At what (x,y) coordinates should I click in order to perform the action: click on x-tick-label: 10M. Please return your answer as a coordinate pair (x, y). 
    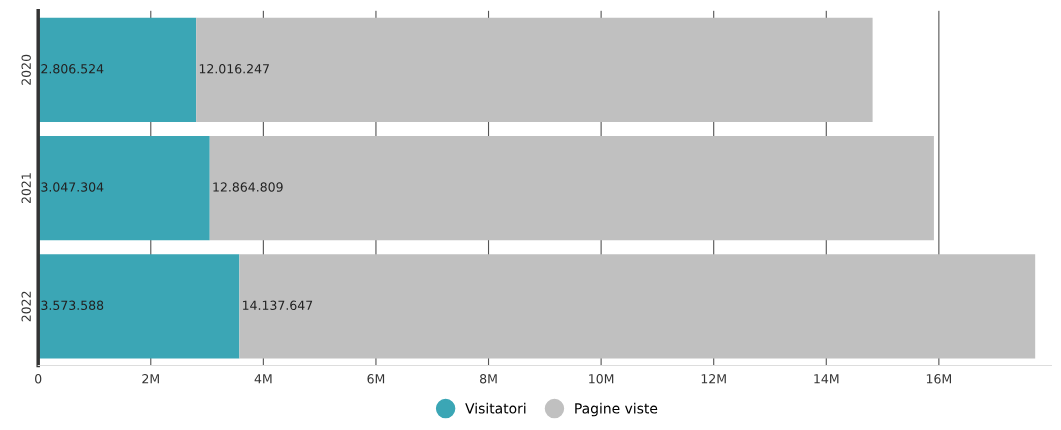
    Looking at the image, I should click on (601, 379).